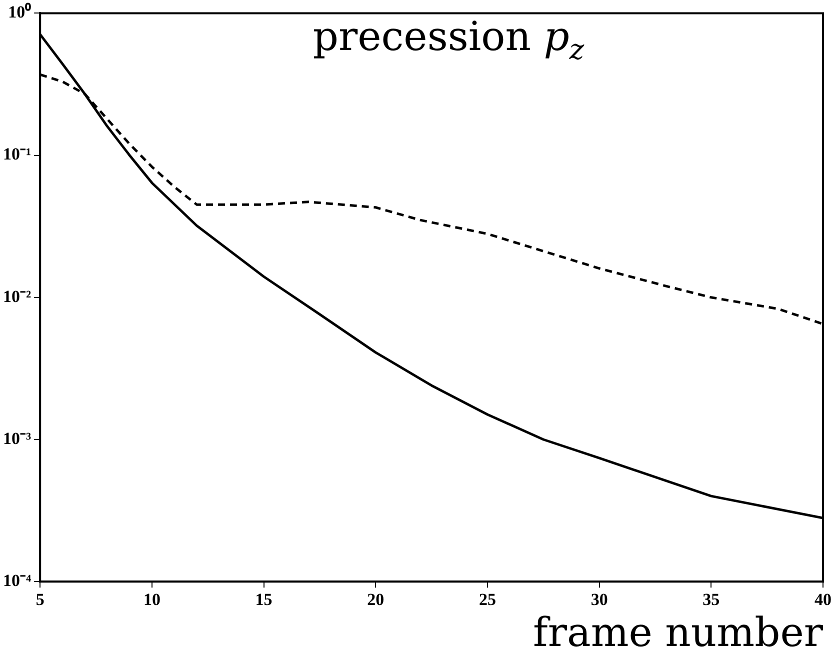 The height and width of the screenshot is (658, 837). Describe the element at coordinates (17, 580) in the screenshot. I see `y-tick-label: 10⁻⁴` at that location.